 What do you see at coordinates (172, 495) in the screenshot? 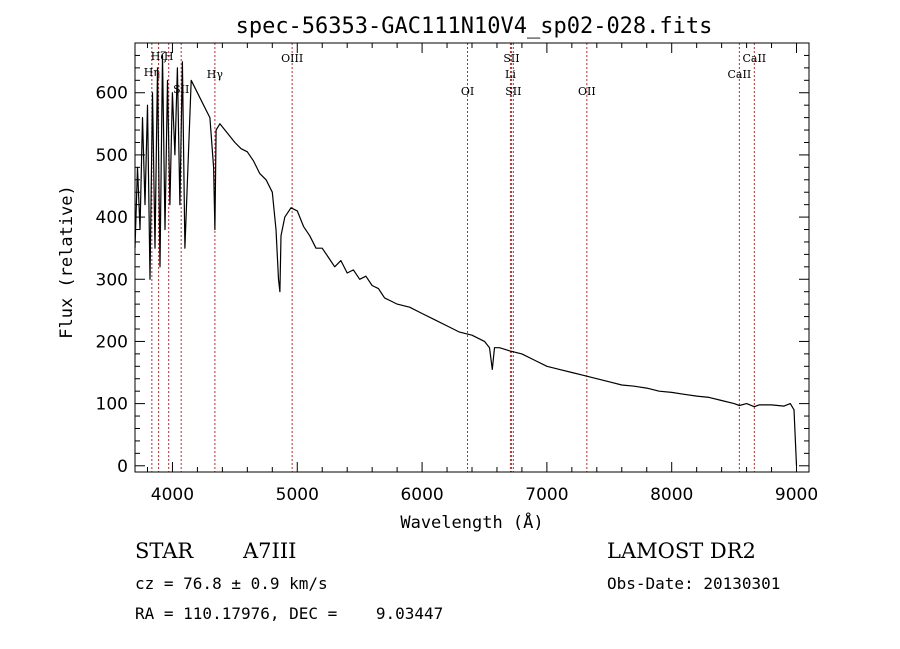
I see `x-tick-label: 4000` at bounding box center [172, 495].